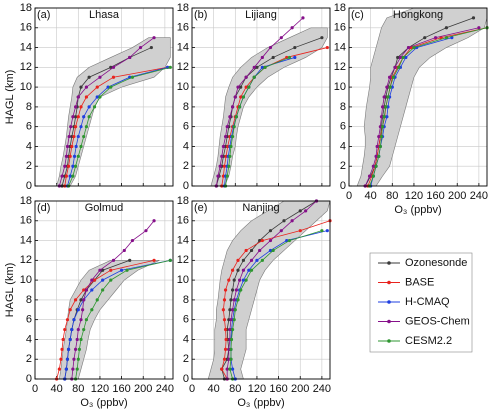  What do you see at coordinates (389, 263) in the screenshot?
I see `legend-marker` at bounding box center [389, 263].